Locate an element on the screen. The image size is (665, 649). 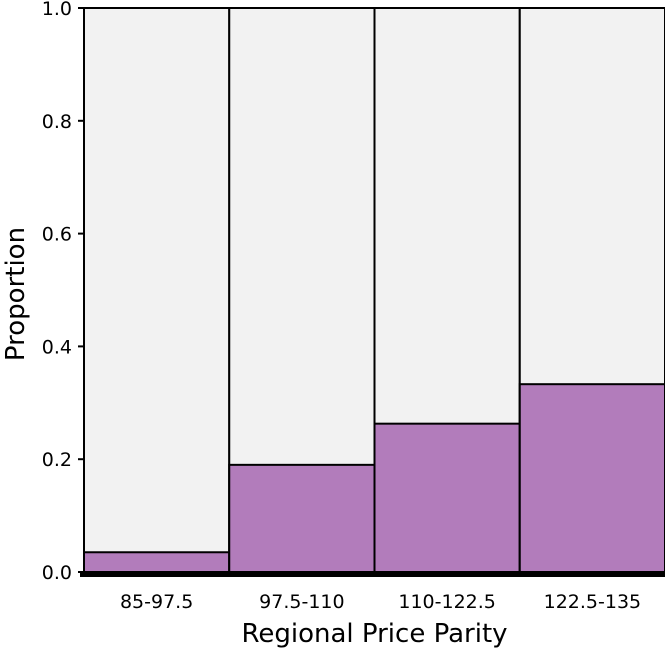
x-ticks: 85-97.5 97.5-110 110-122.5 122.5-135 is located at coordinates (380, 602).